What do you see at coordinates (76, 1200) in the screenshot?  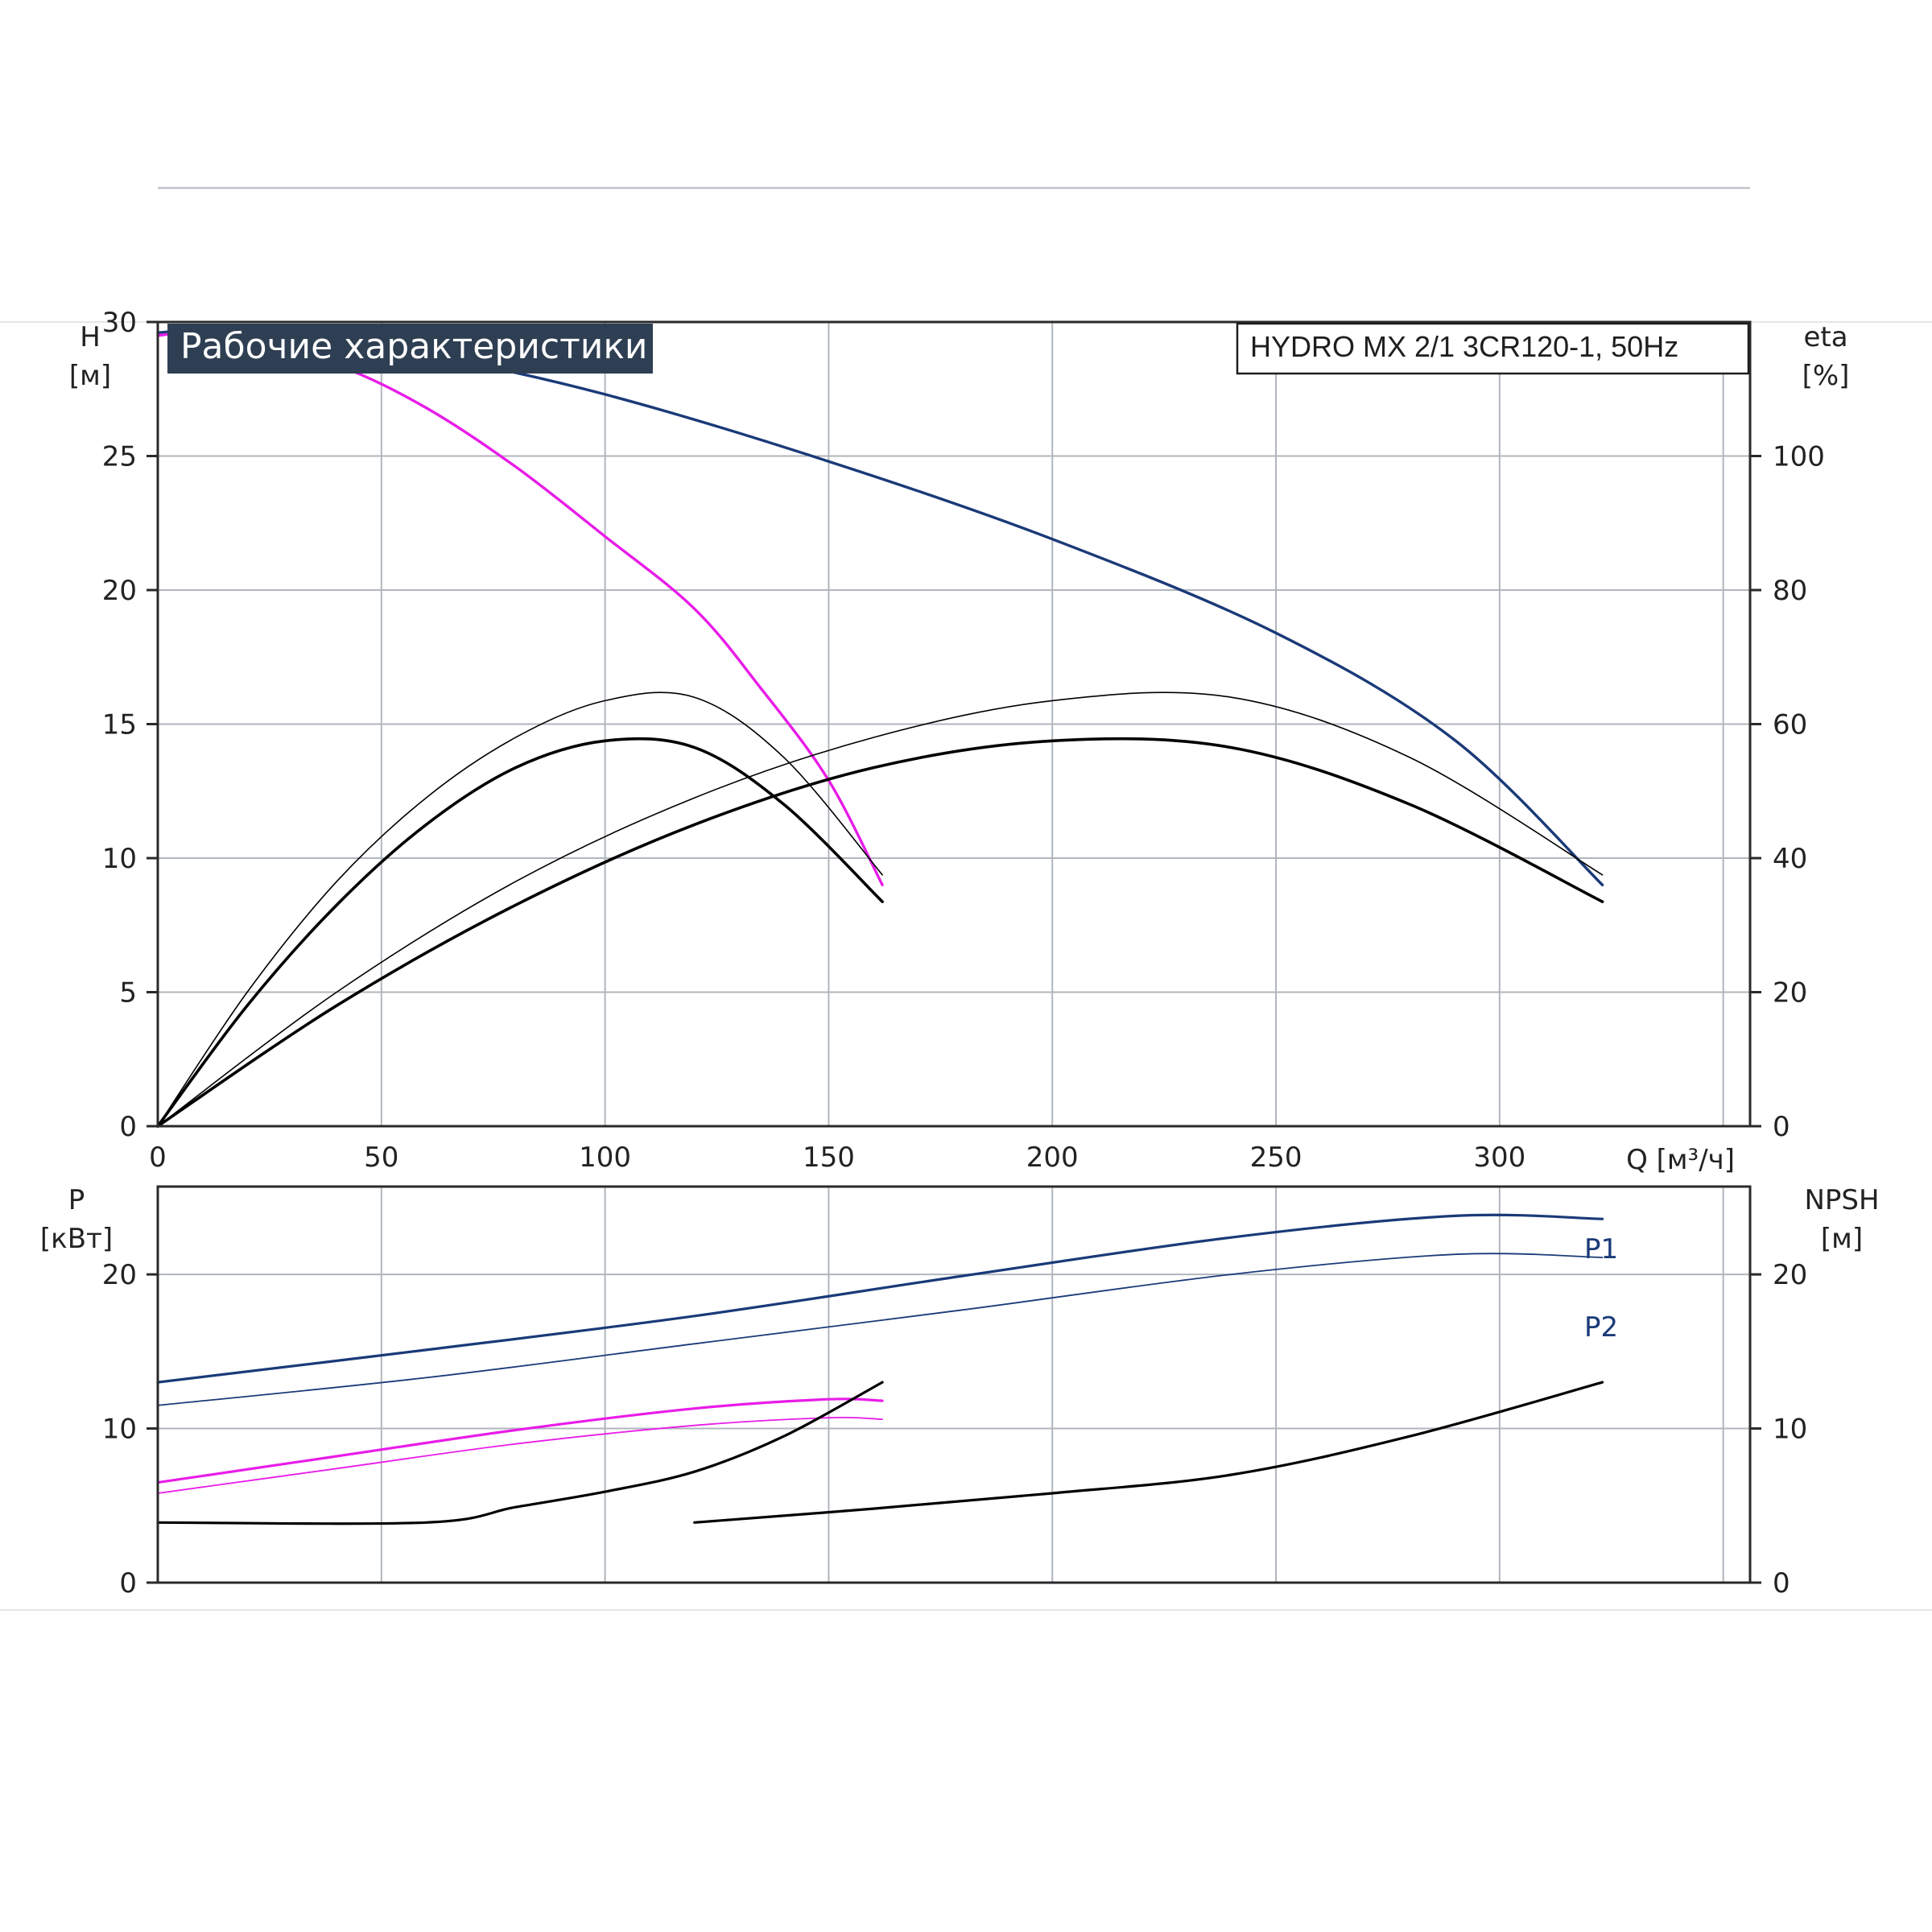 I see `power-axis-title: P` at bounding box center [76, 1200].